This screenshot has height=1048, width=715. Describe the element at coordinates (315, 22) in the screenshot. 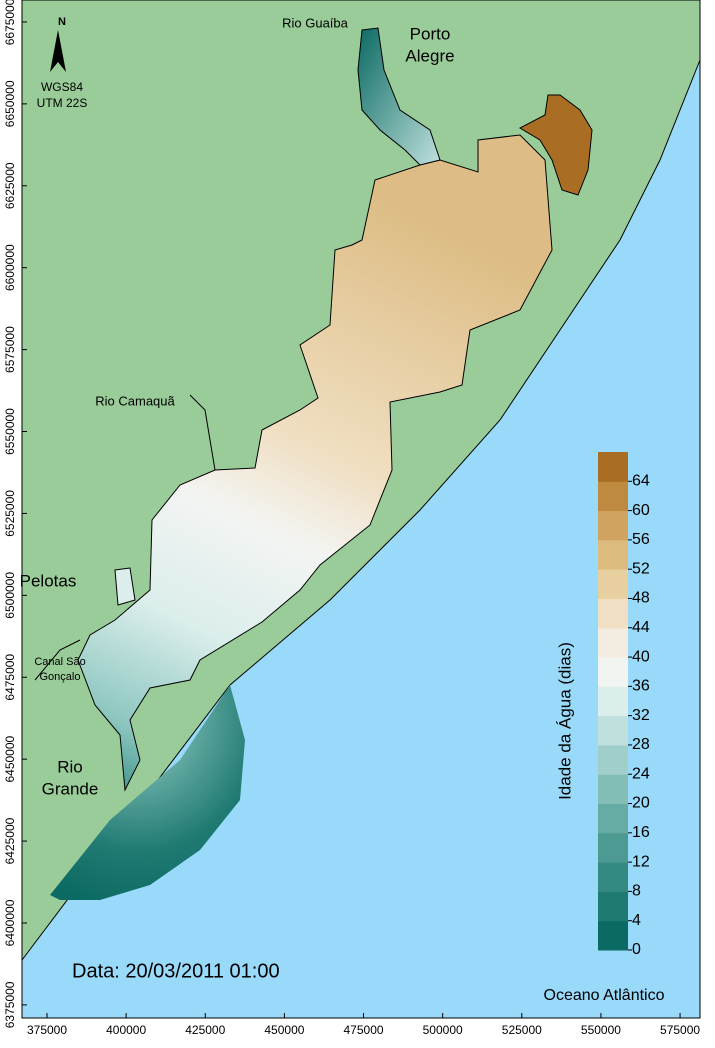

I see `place-label: Rio Guaíba` at that location.